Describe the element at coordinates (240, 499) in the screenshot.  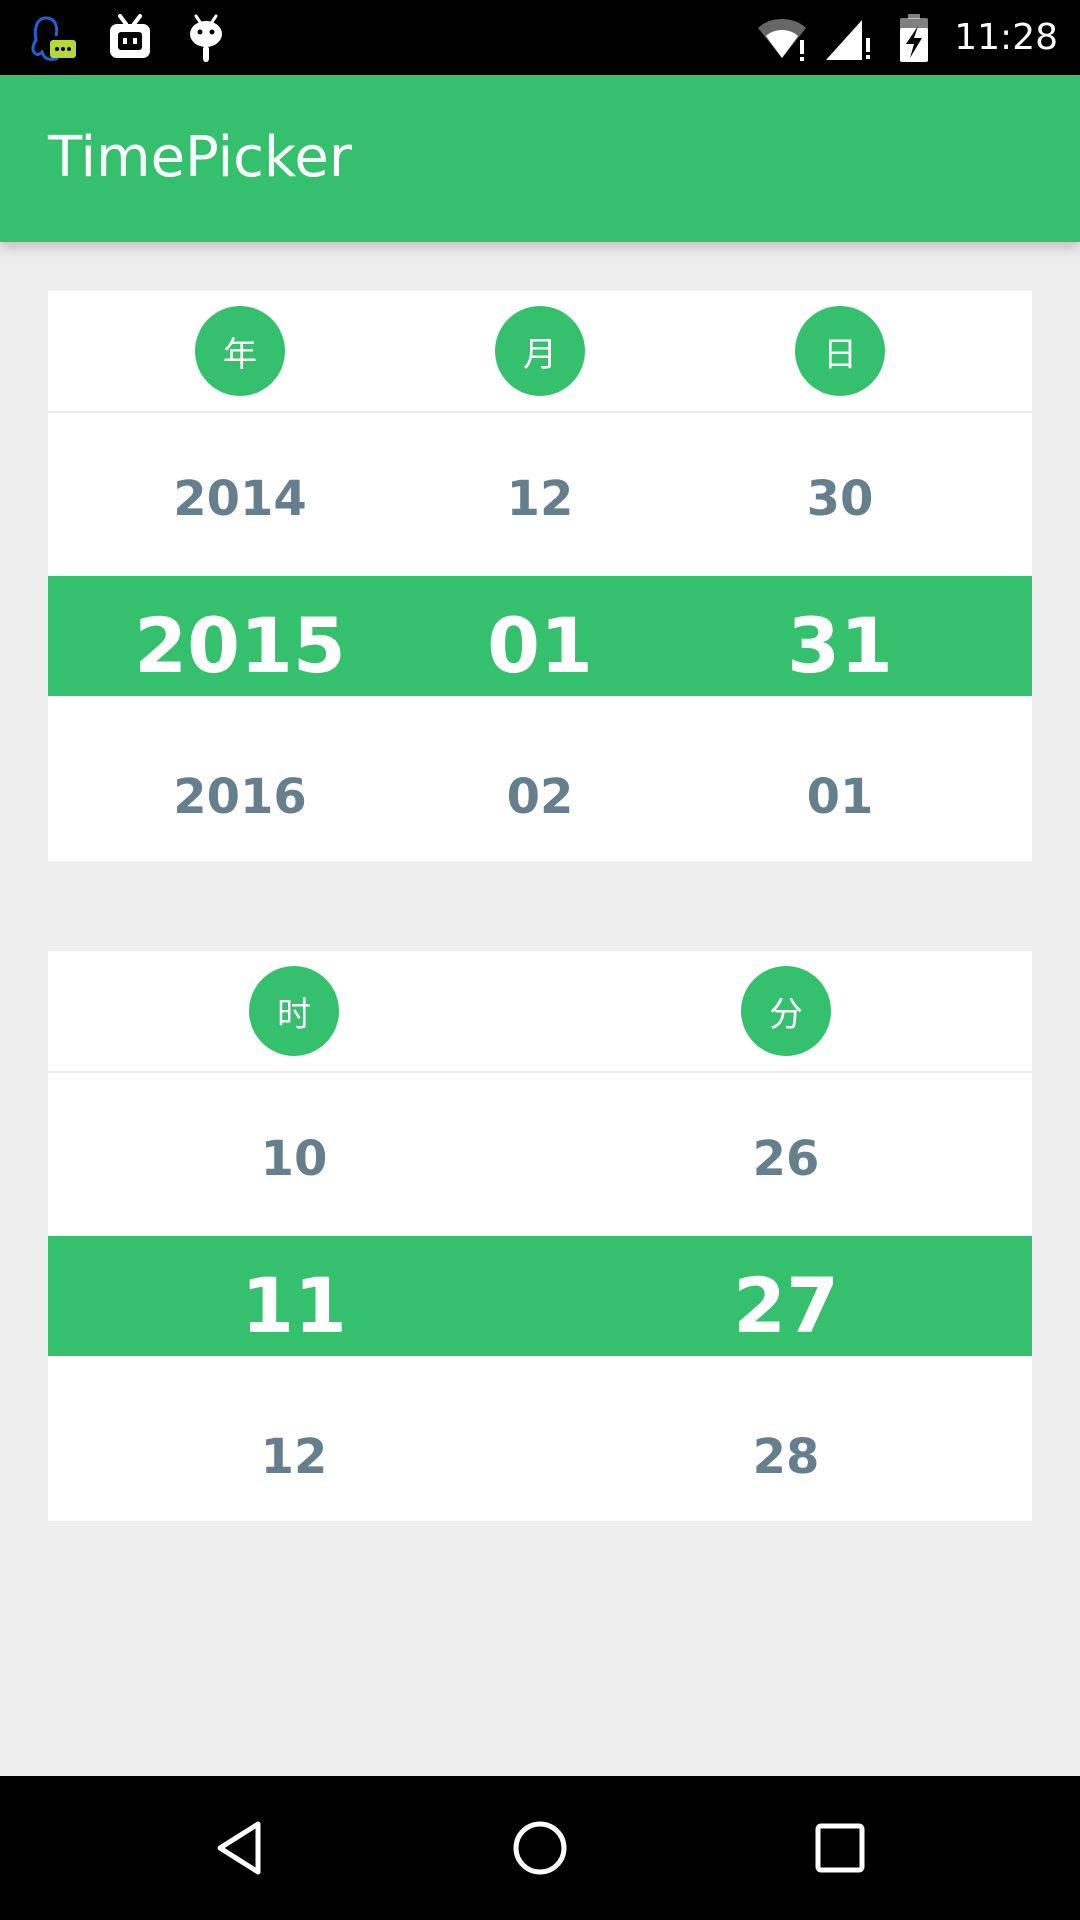
I see `year-prev-option: 2014` at that location.